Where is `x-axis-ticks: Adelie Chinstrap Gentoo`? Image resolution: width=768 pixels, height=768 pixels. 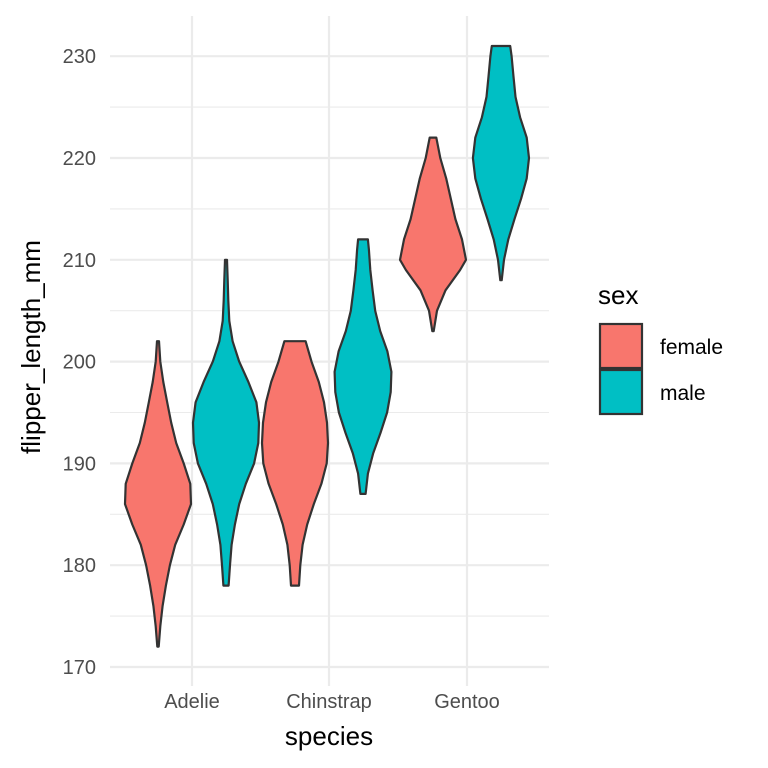
x-axis-ticks: Adelie Chinstrap Gentoo is located at coordinates (332, 702).